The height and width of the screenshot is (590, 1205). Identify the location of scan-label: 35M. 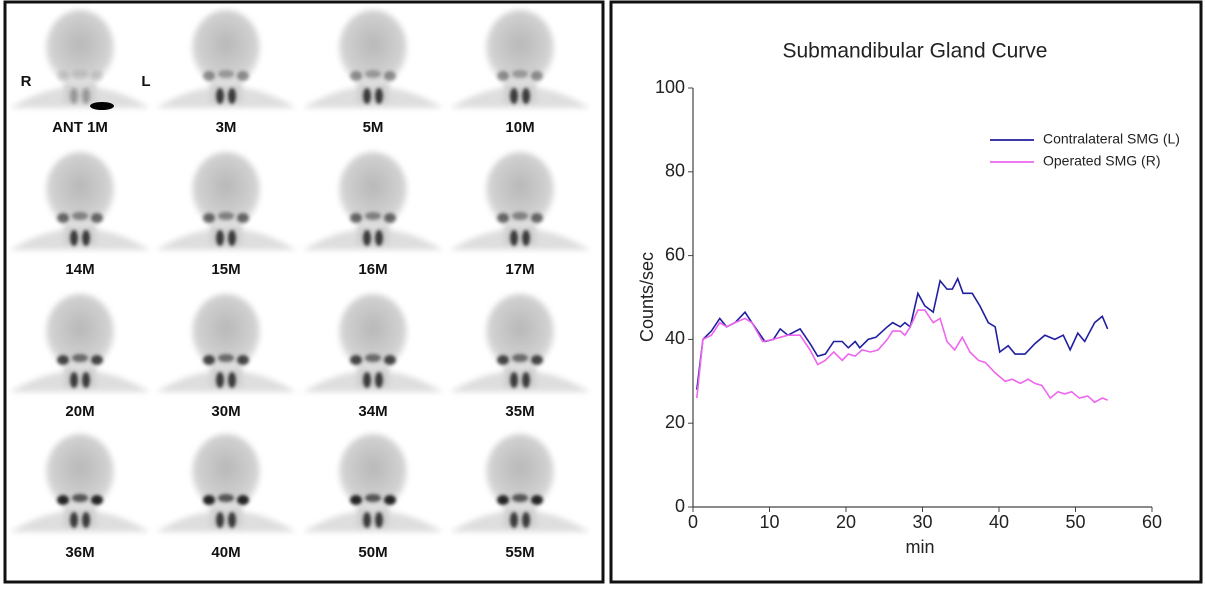
(519, 411).